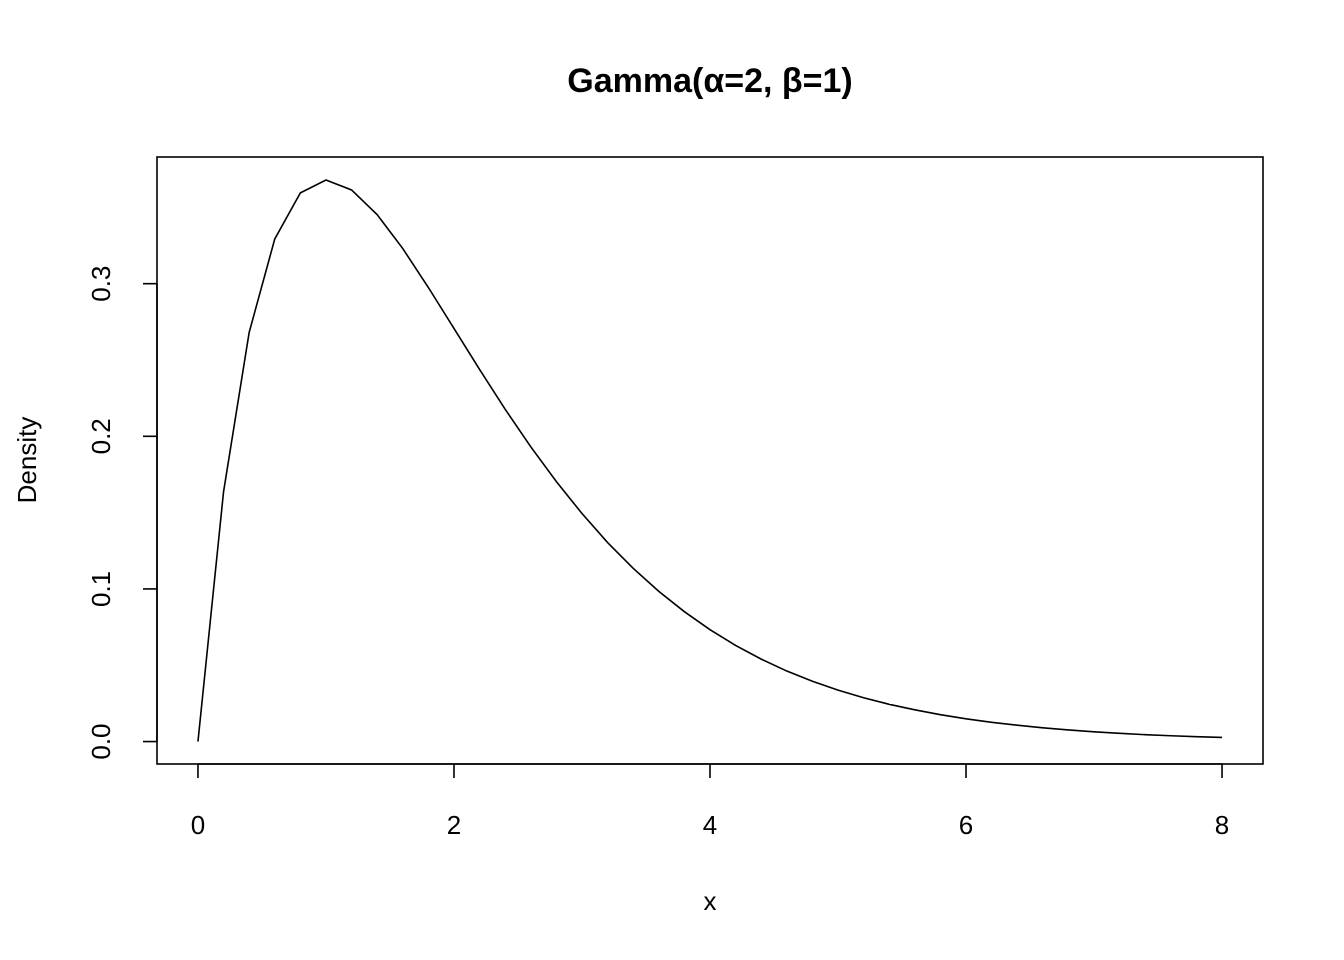 This screenshot has height=960, width=1344. I want to click on x-axis: 0 2 4 6 8, so click(710, 801).